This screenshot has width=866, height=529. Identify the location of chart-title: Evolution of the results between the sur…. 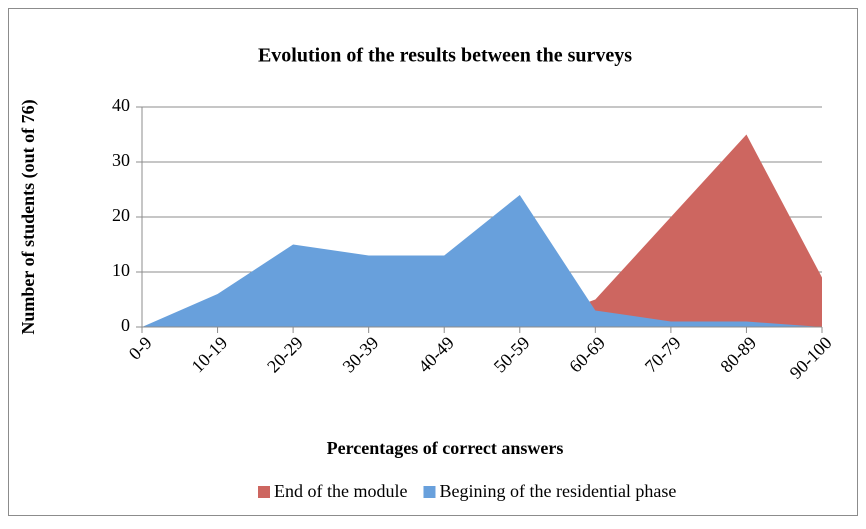
(445, 56).